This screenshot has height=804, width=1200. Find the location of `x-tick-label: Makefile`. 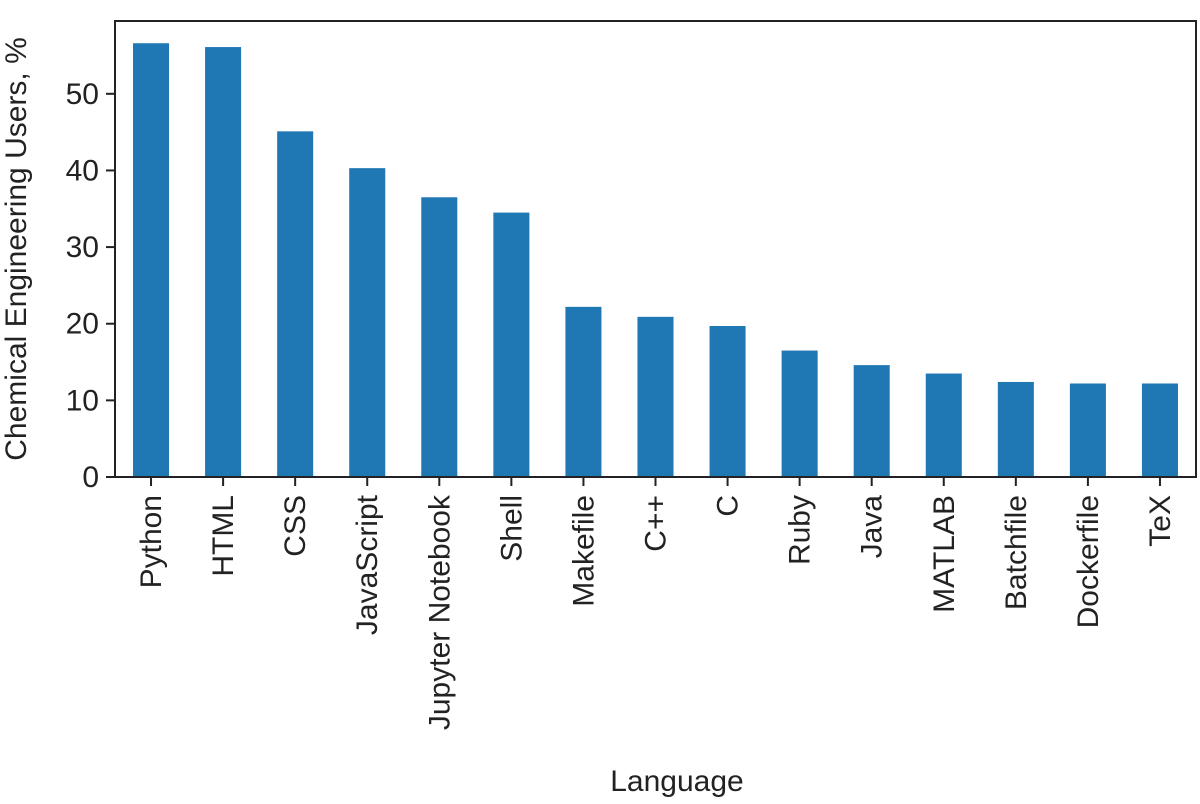

x-tick-label: Makefile is located at coordinates (583, 551).